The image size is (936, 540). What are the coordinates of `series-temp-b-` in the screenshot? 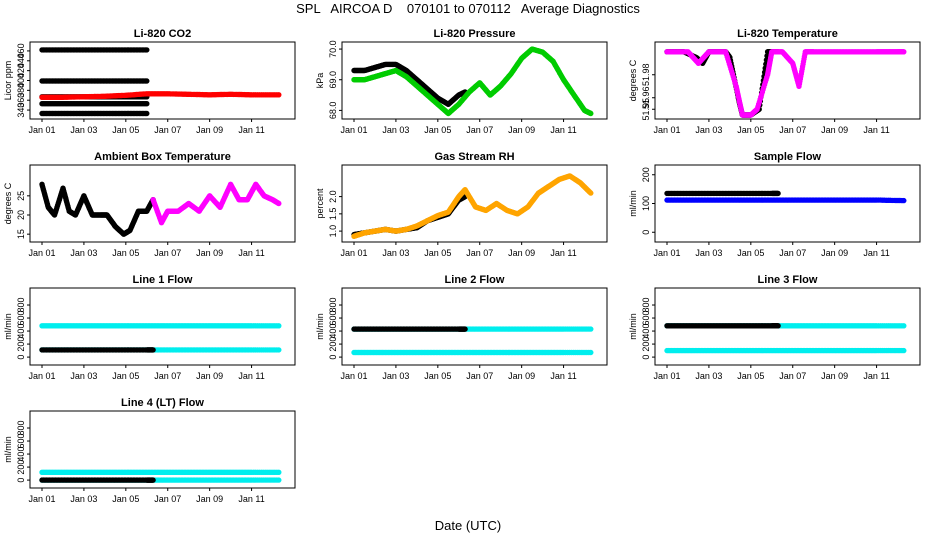 It's located at (785, 83).